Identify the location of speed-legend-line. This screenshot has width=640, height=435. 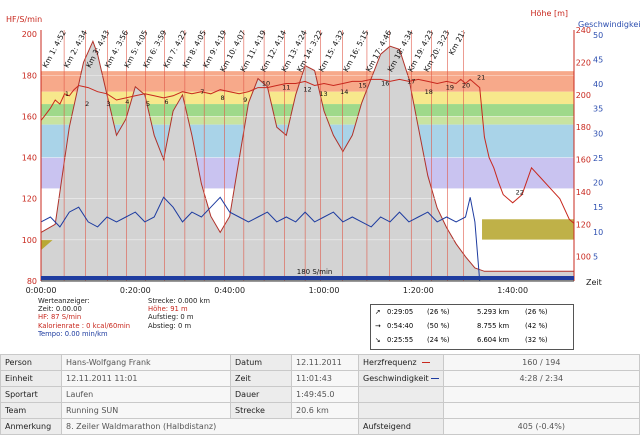
(434, 378).